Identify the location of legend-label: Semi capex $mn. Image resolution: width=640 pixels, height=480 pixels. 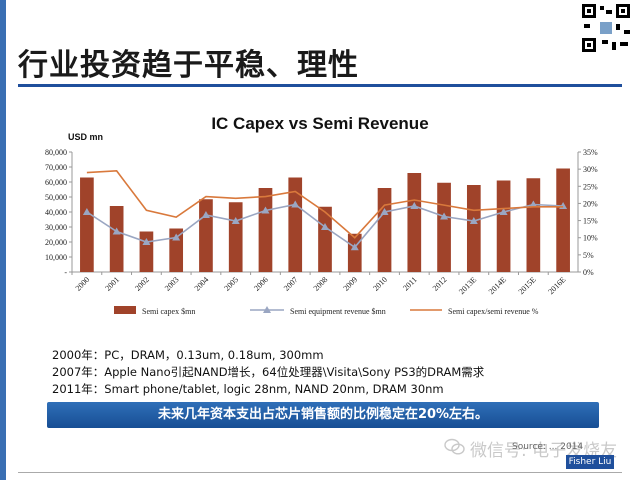
(168, 311).